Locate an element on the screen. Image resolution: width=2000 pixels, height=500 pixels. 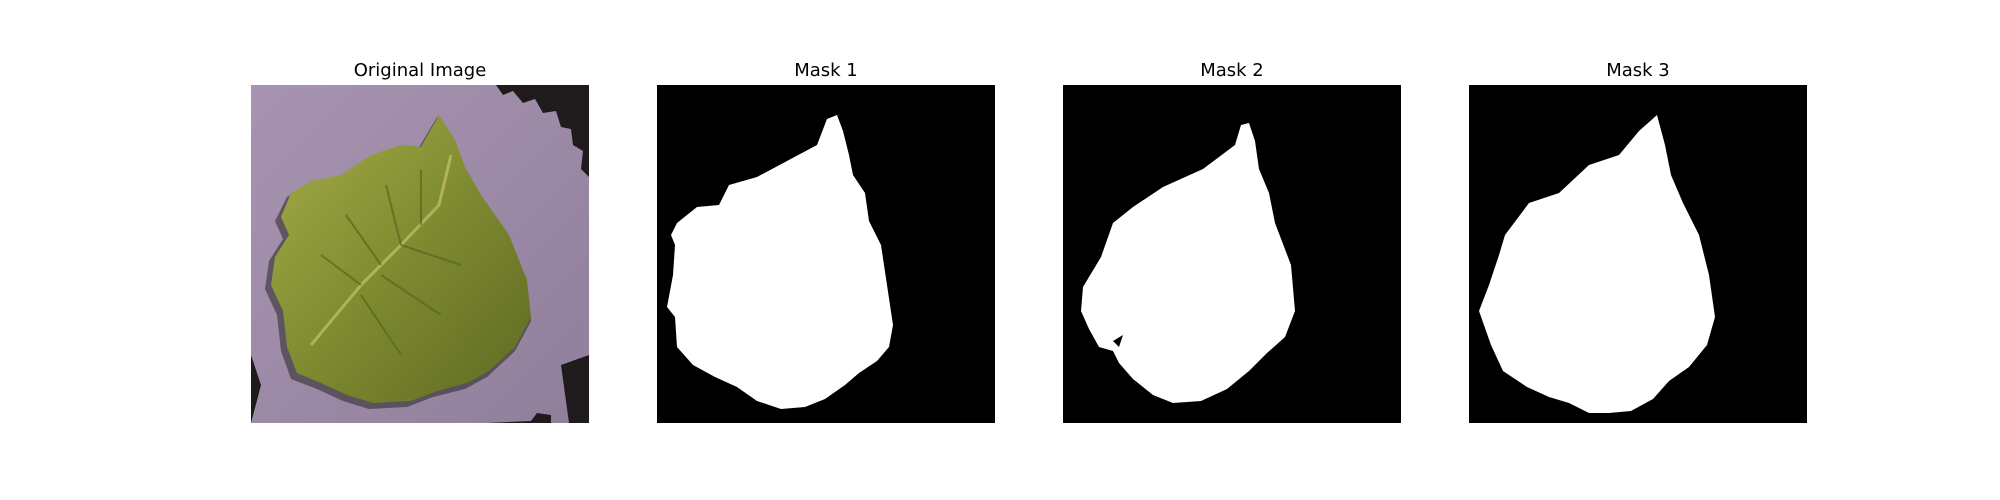
original-image is located at coordinates (420, 254).